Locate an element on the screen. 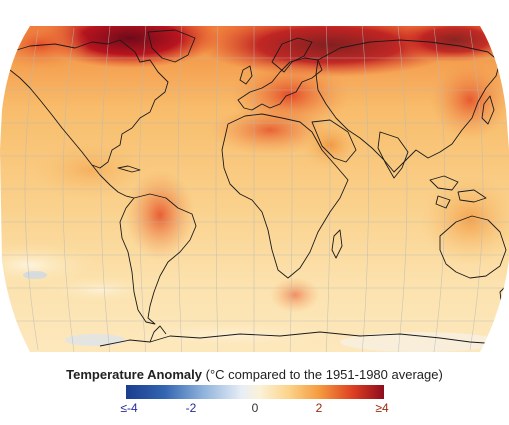  cuba-coastline is located at coordinates (129, 169).